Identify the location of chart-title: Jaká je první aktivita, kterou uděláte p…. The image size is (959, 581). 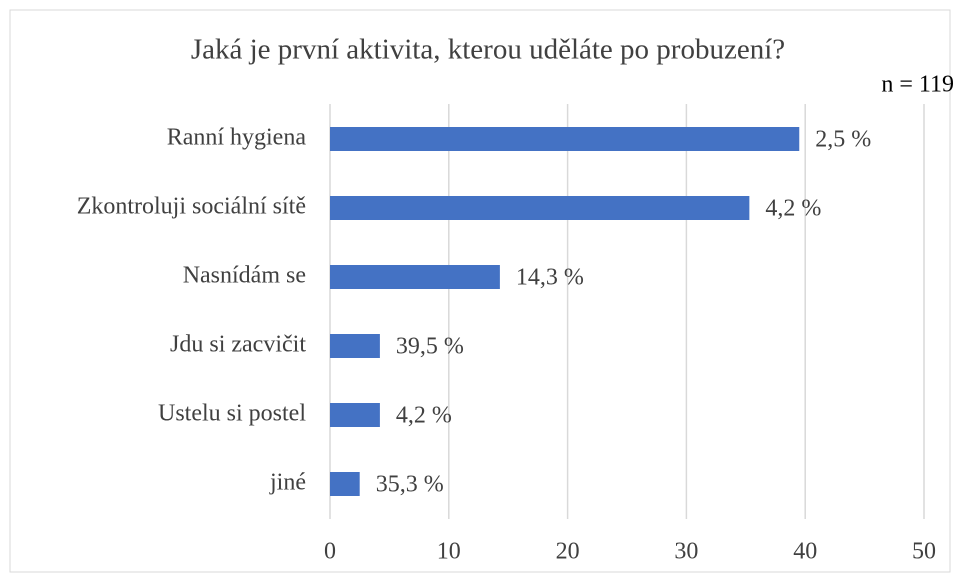
(488, 50).